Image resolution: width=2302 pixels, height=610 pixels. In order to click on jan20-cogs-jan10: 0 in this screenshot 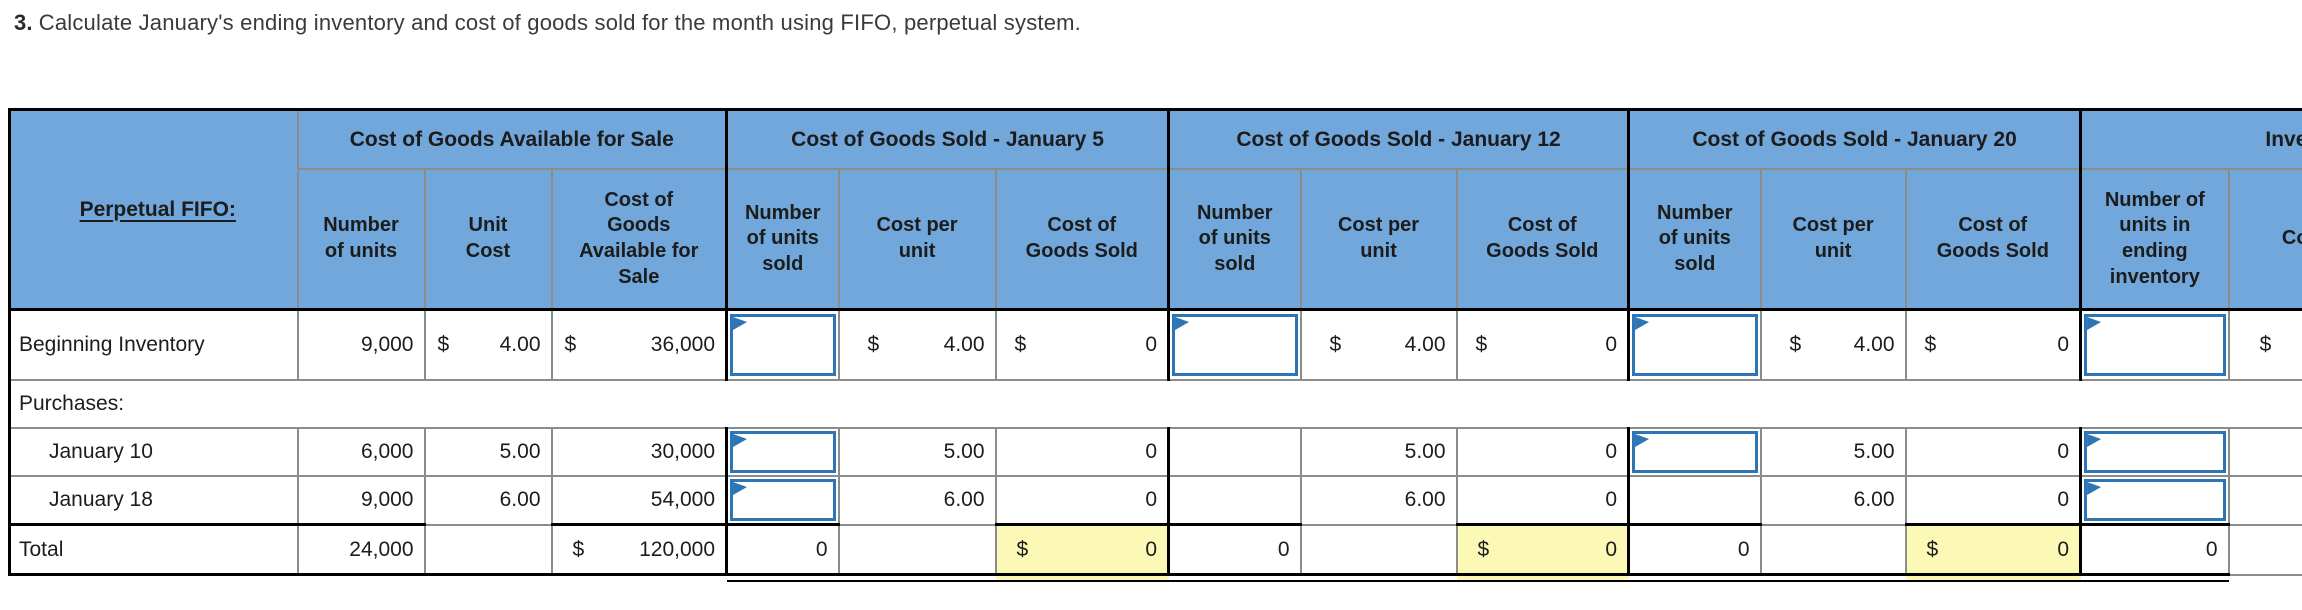, I will do `click(1994, 452)`.